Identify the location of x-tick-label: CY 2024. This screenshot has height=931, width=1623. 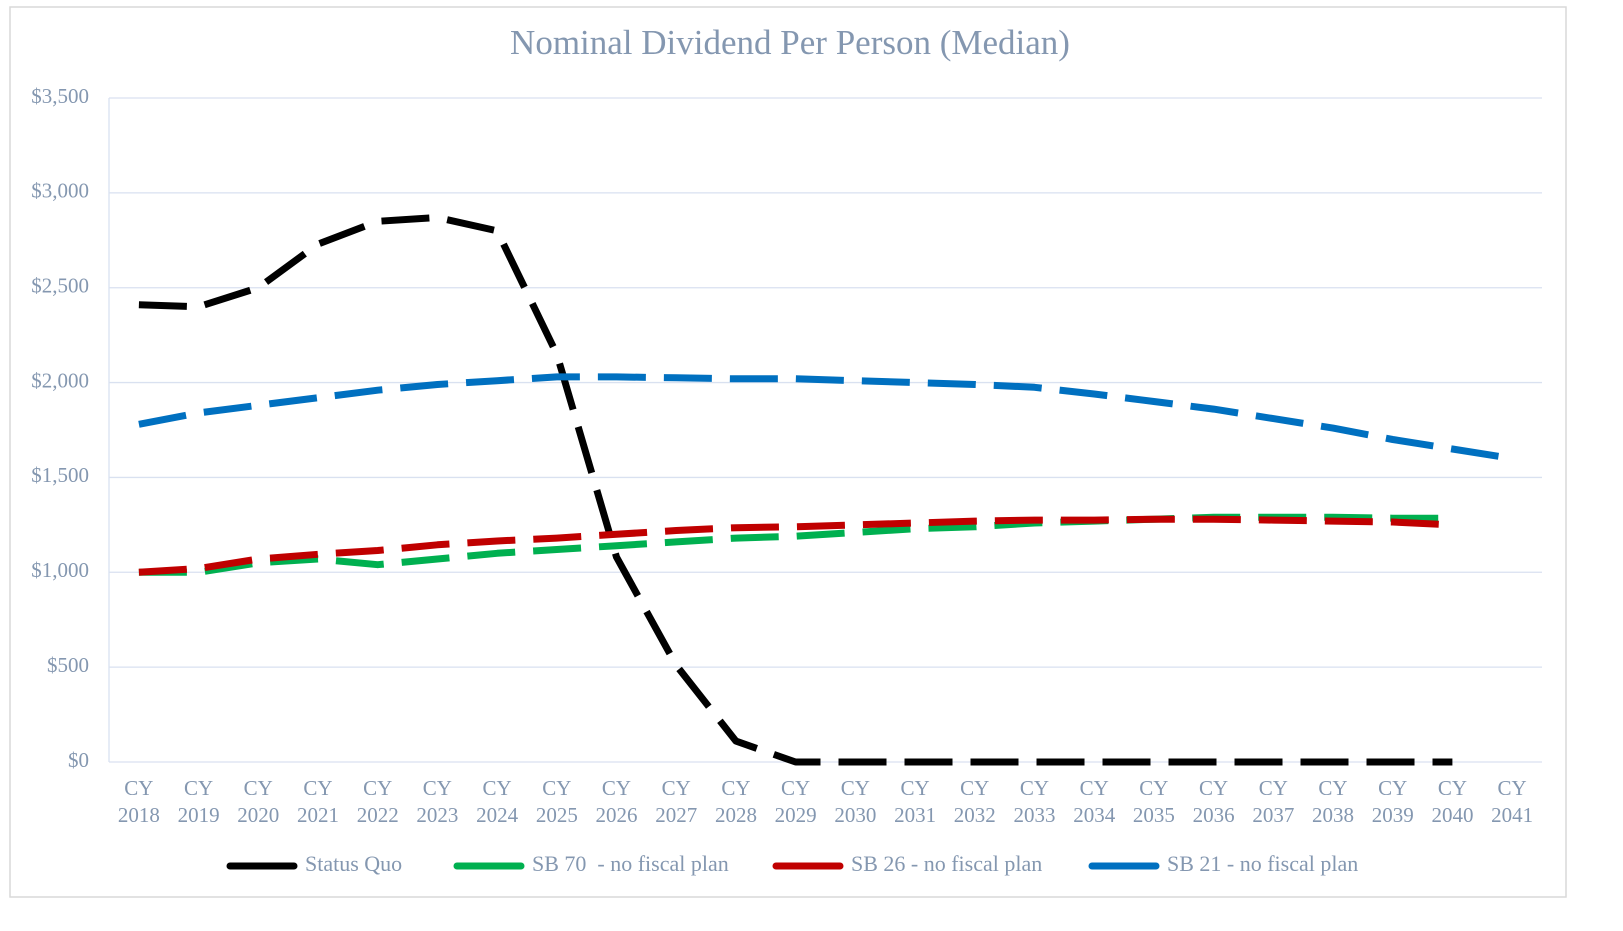
(497, 801).